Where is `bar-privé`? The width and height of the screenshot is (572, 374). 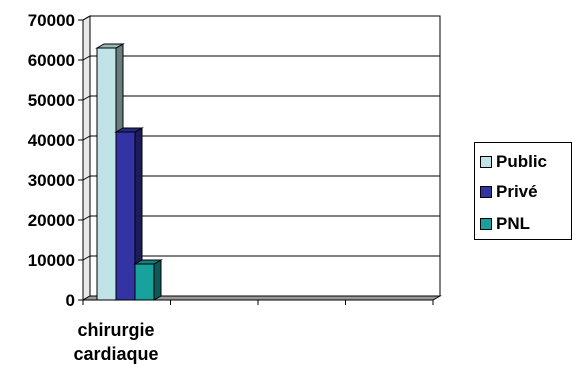
bar-privé is located at coordinates (125, 216).